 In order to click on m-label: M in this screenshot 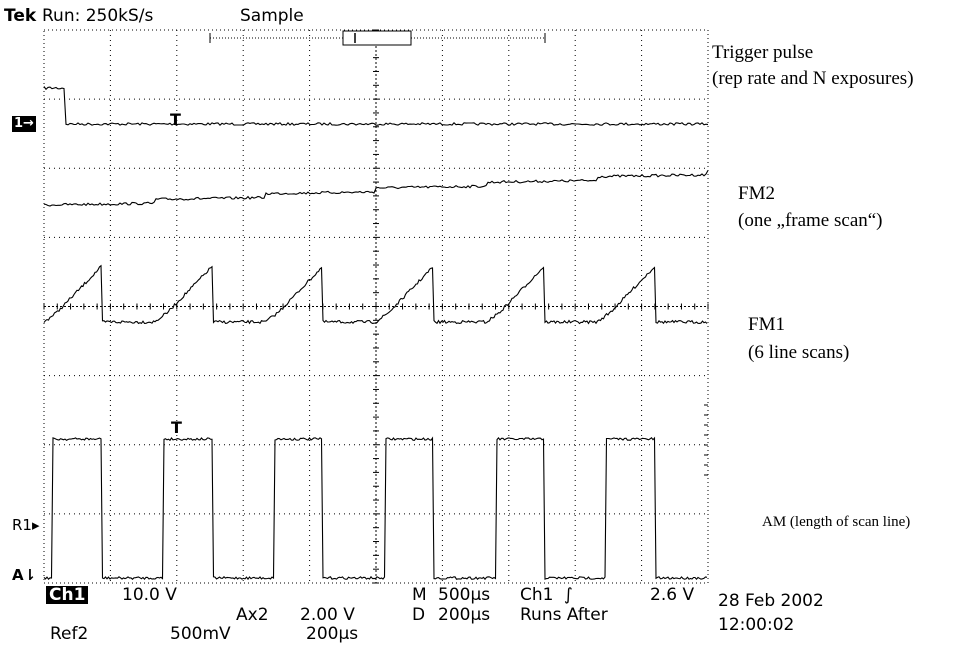, I will do `click(419, 595)`.